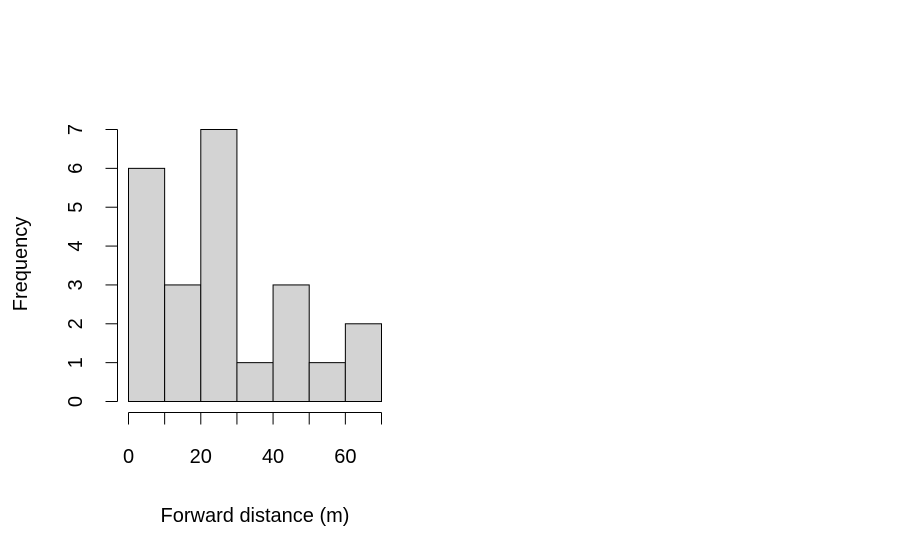 This screenshot has width=904, height=559. What do you see at coordinates (252, 440) in the screenshot?
I see `x-axis: 0 20 40 60` at bounding box center [252, 440].